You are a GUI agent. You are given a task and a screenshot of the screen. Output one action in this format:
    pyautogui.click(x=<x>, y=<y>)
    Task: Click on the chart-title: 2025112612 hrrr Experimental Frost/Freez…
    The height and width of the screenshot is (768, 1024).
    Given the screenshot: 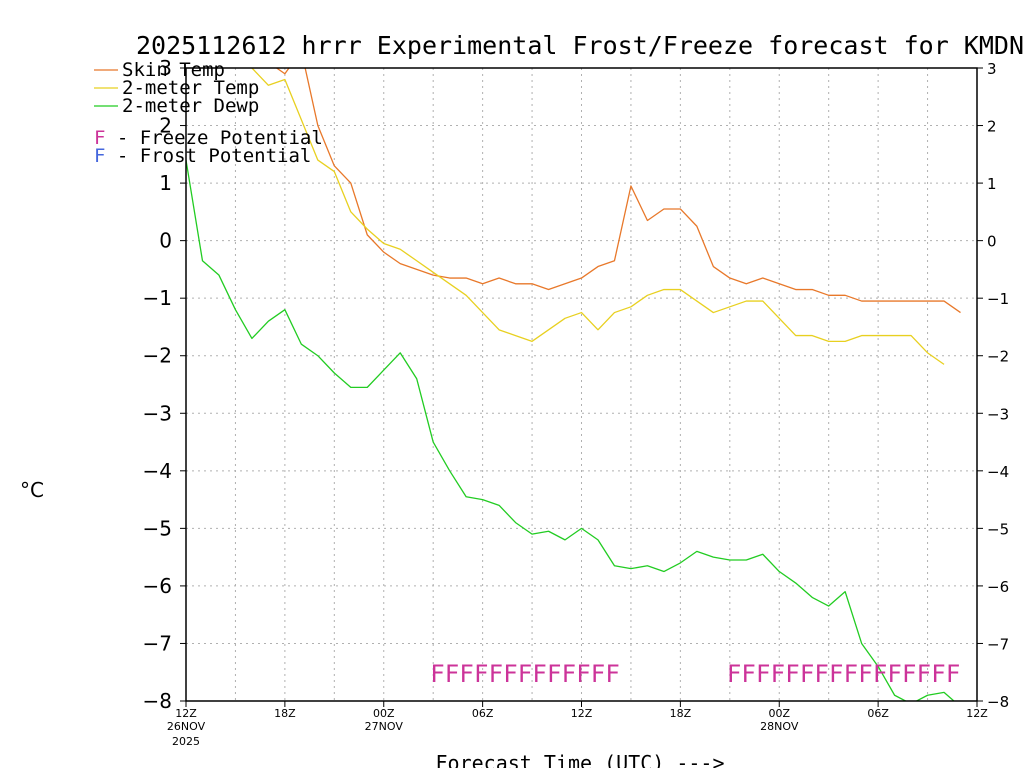 What is the action you would take?
    pyautogui.click(x=580, y=45)
    